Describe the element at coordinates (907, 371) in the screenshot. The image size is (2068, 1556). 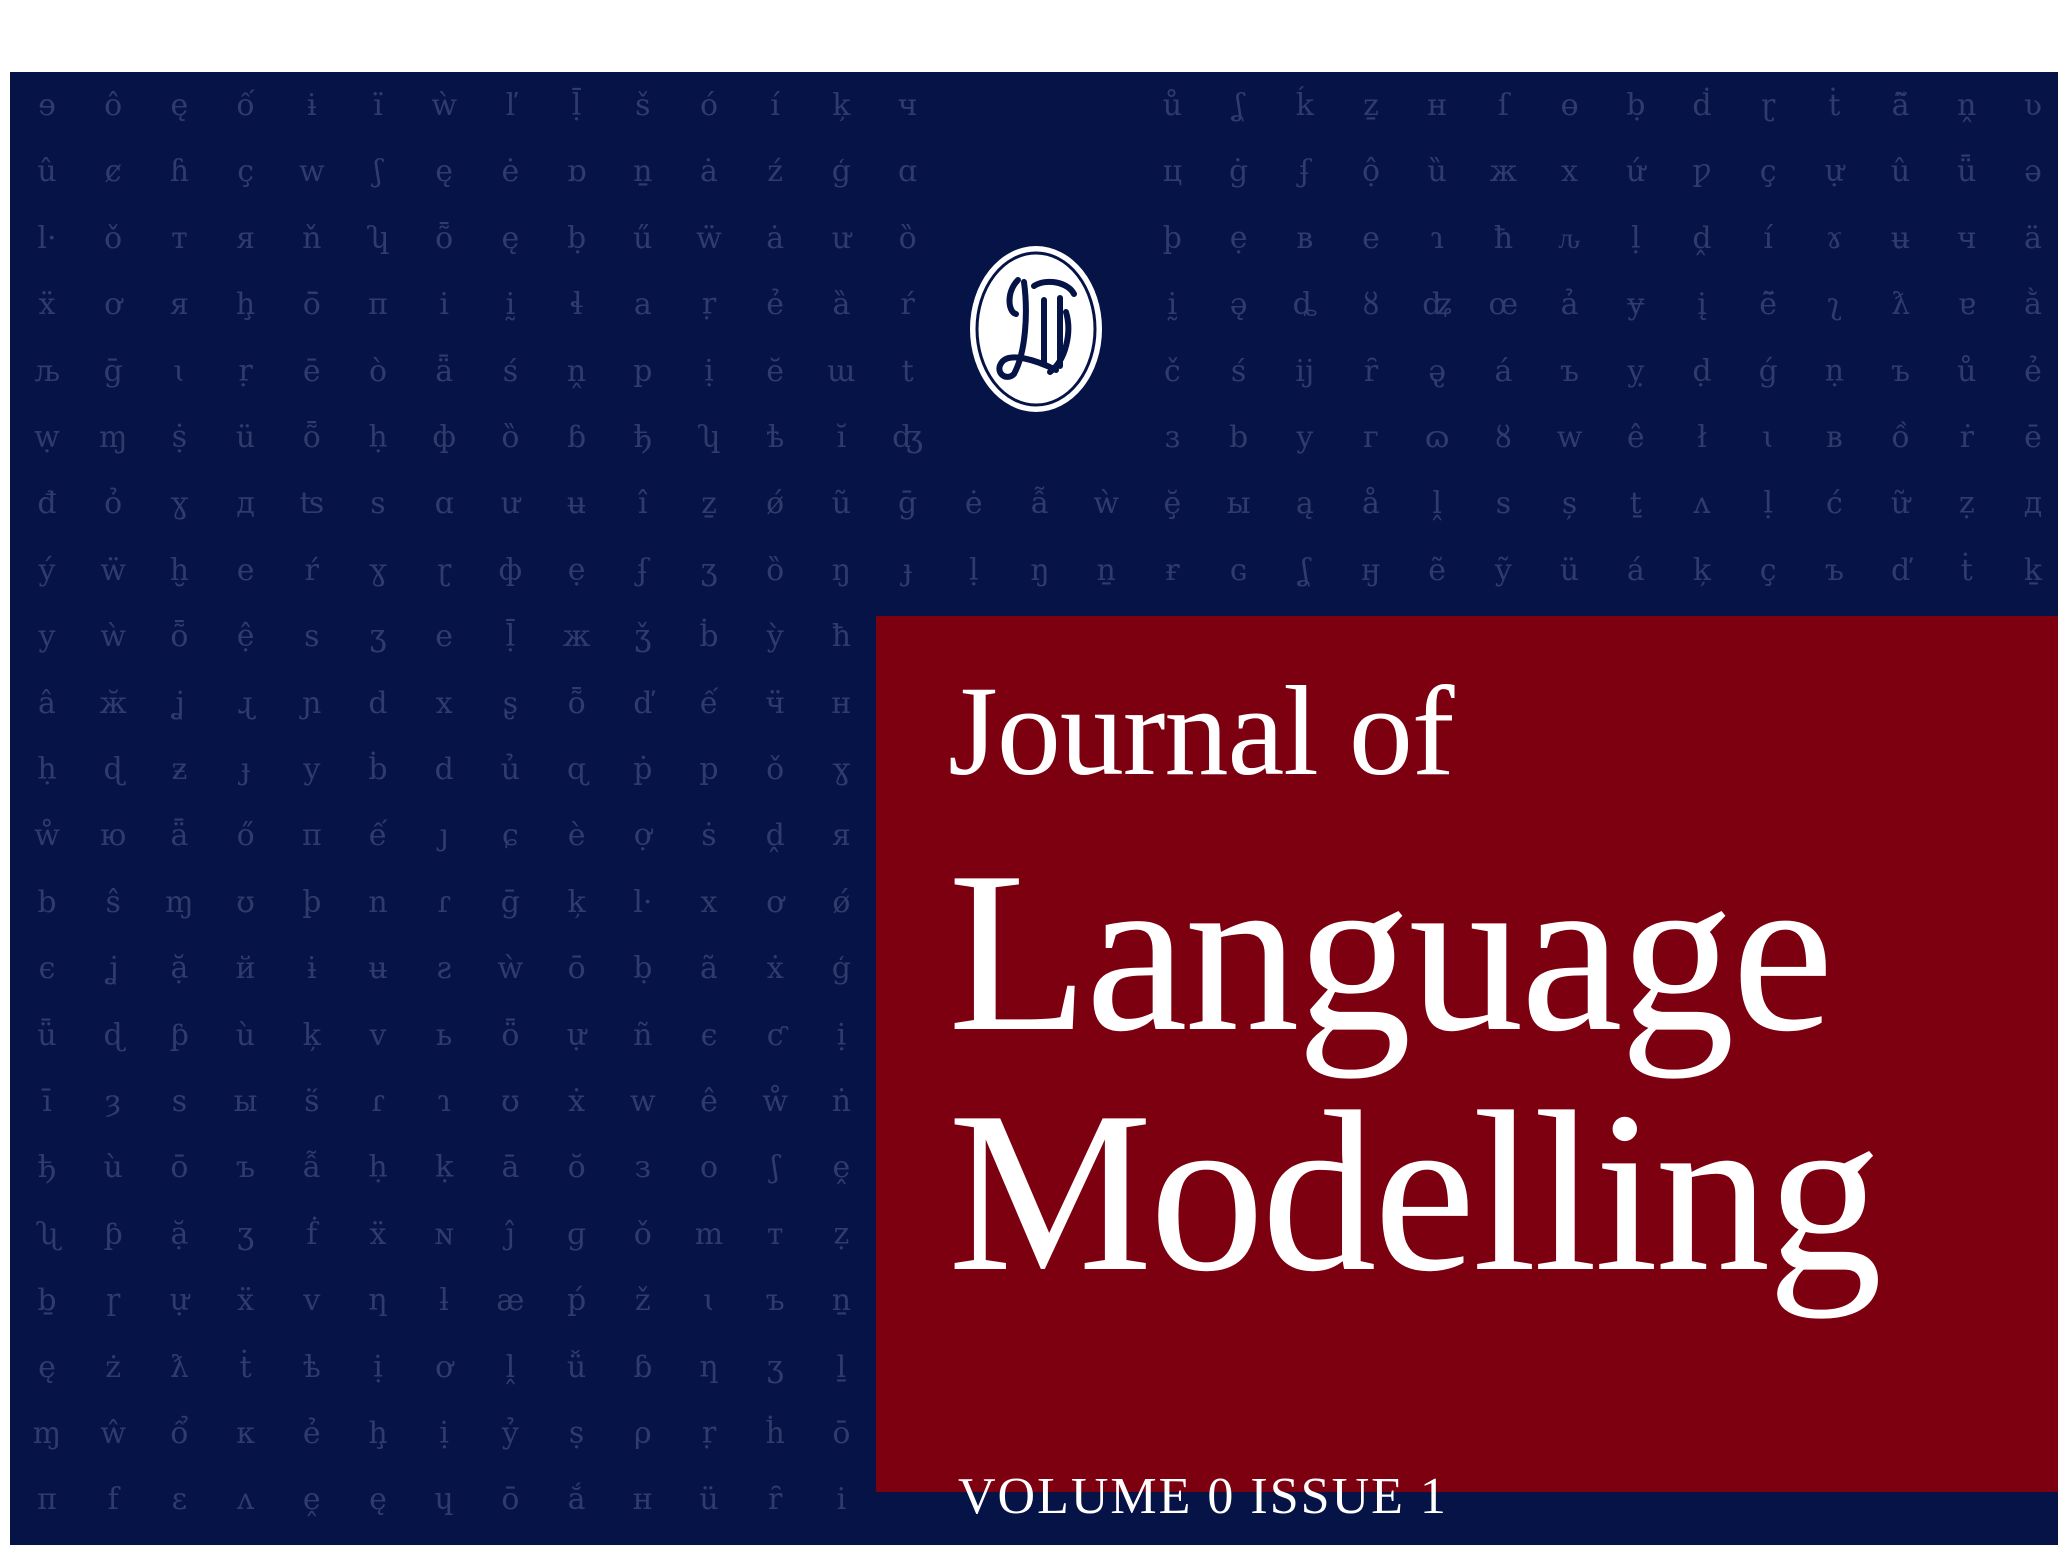
I see `ipa-glyph: t` at that location.